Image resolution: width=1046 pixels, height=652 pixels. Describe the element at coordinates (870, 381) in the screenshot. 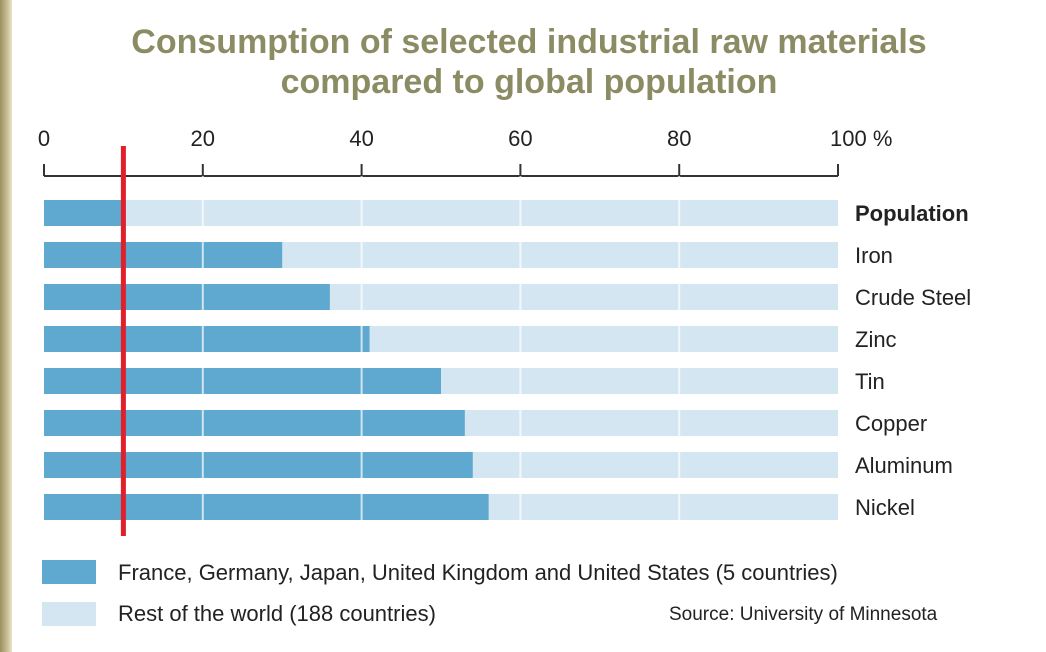

I see `category-label: Tin` at that location.